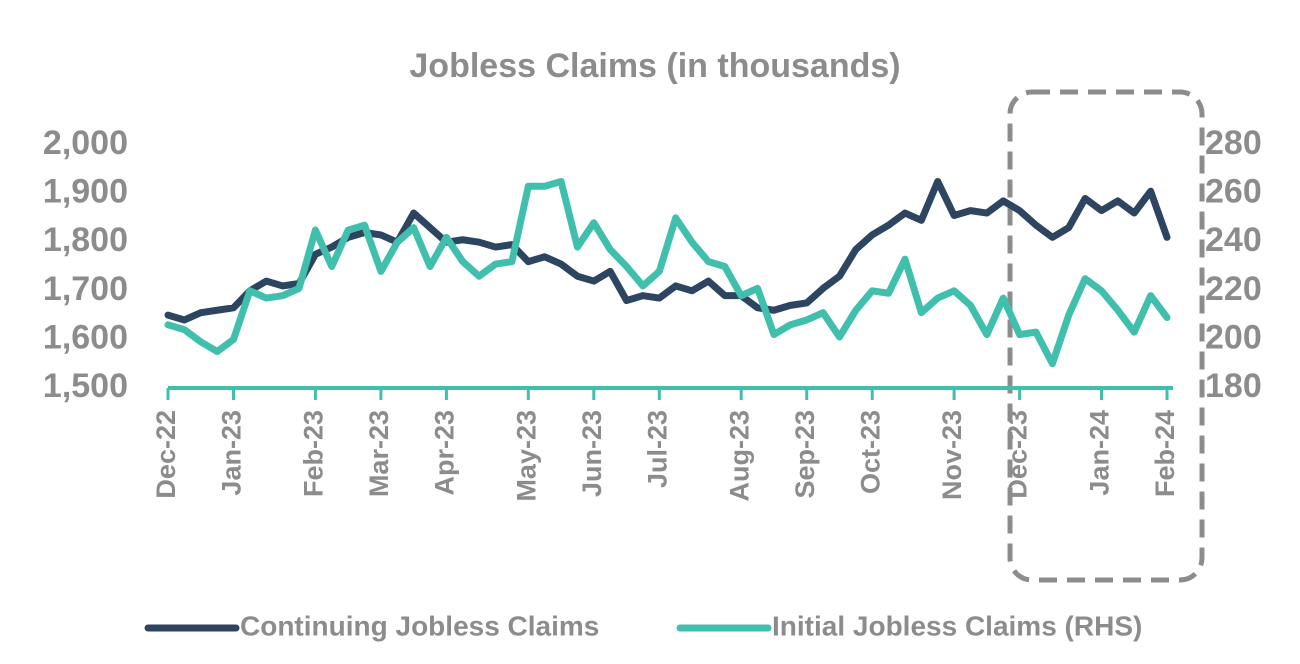 The width and height of the screenshot is (1300, 664). Describe the element at coordinates (1018, 454) in the screenshot. I see `x-tick-label: Dec-23` at that location.